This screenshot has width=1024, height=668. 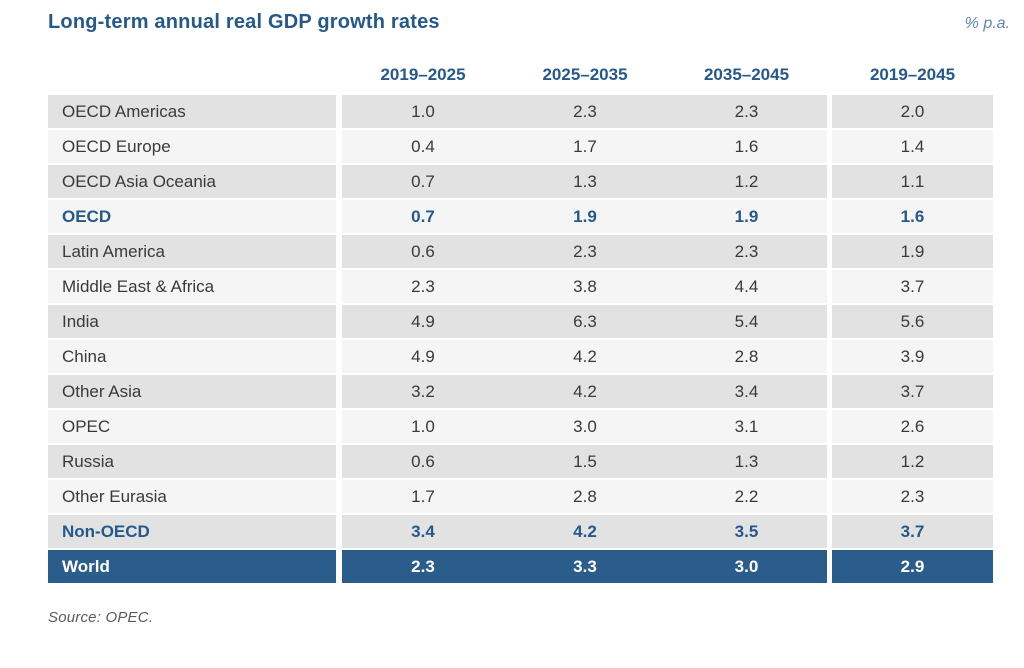 I want to click on row-label: OECD Americas, so click(x=192, y=111).